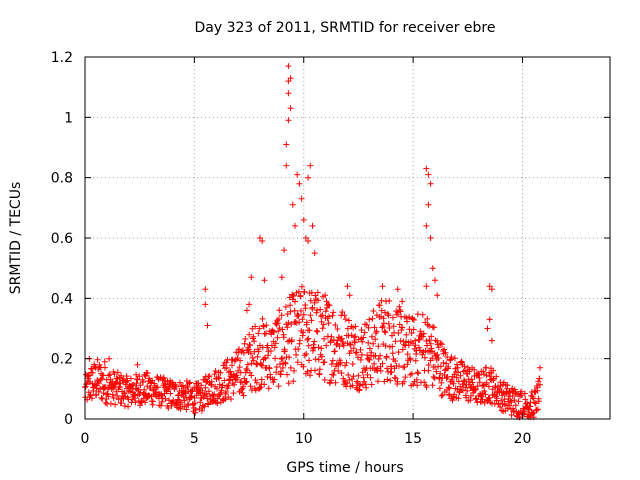 The width and height of the screenshot is (640, 480). What do you see at coordinates (344, 468) in the screenshot?
I see `x-axis-label: GPS time / hours` at bounding box center [344, 468].